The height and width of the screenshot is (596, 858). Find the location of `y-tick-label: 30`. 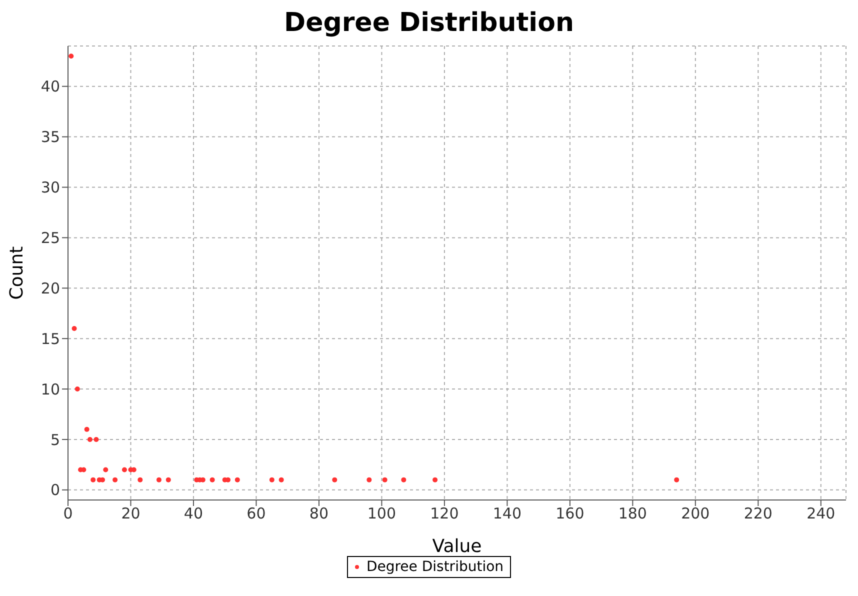

y-tick-label: 30 is located at coordinates (50, 187).